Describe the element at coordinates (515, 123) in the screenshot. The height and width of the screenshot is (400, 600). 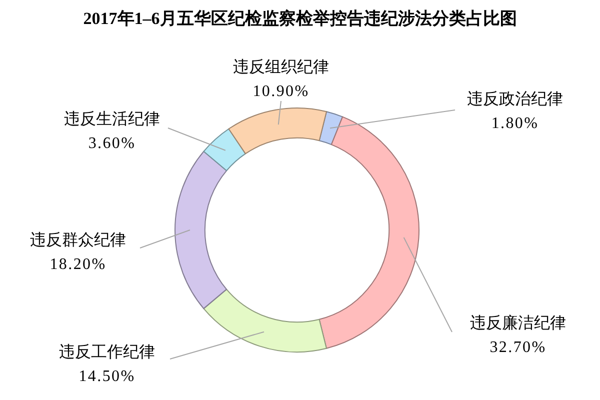
I see `data-label: 1.80%` at that location.